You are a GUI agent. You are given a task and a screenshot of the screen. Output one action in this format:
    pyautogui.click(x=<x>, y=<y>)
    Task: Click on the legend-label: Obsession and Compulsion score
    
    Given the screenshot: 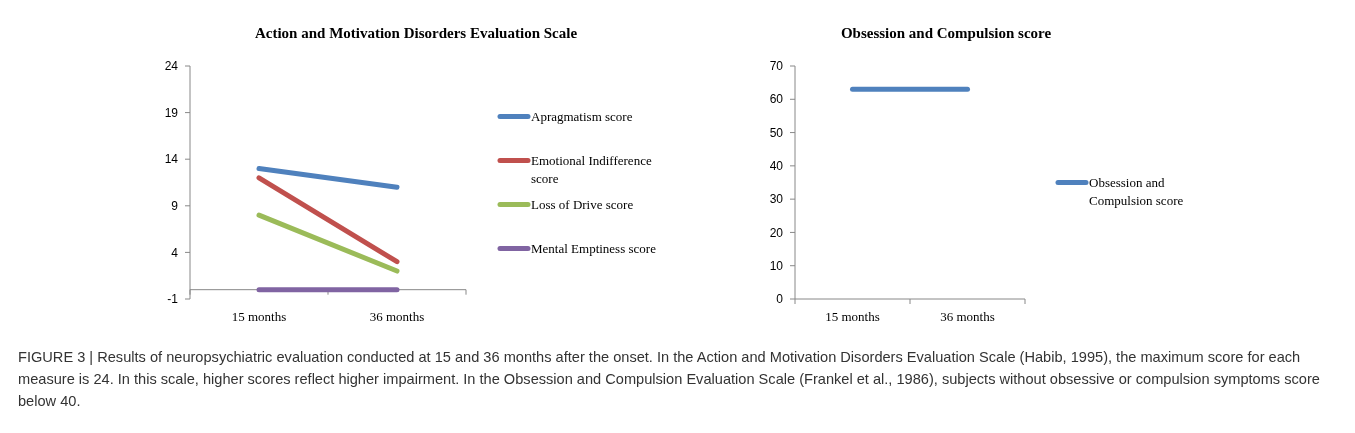 What is the action you would take?
    pyautogui.click(x=1136, y=191)
    